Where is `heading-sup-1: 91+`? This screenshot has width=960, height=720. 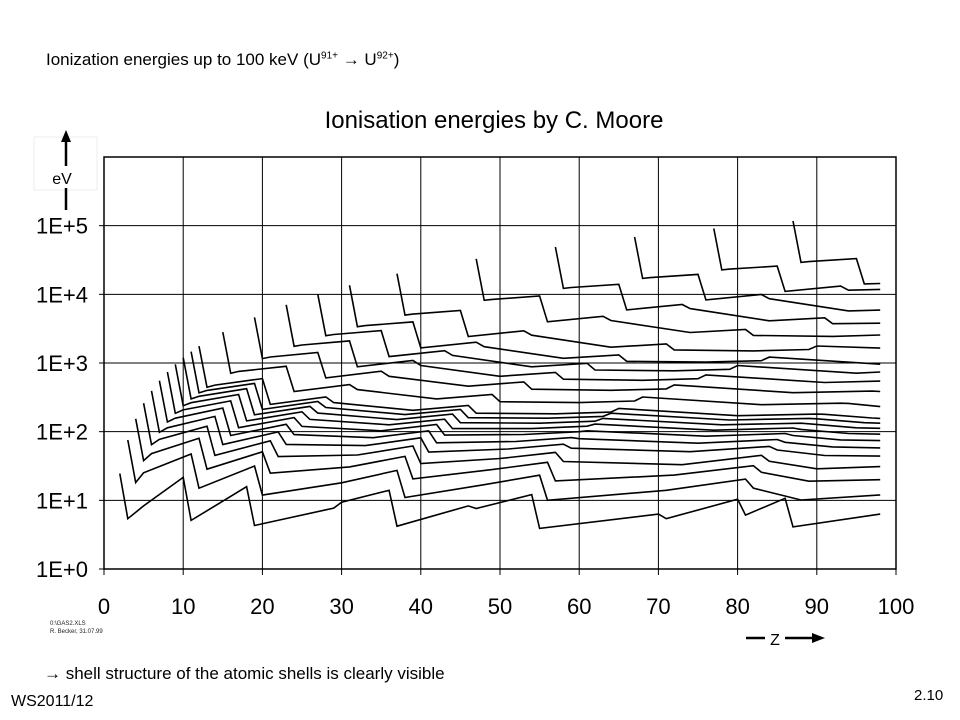
heading-sup-1: 91+ is located at coordinates (329, 56).